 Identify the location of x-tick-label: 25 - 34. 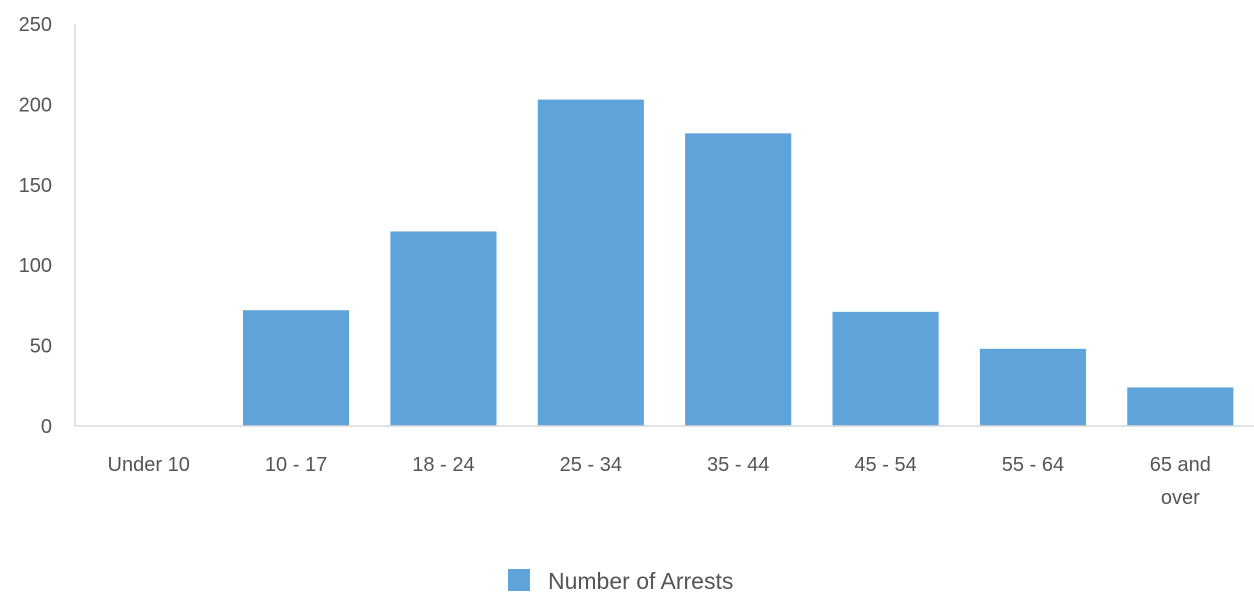
(591, 465).